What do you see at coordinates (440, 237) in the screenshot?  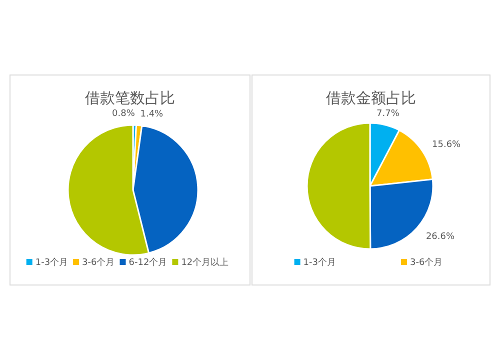 I see `data-label: 26.6%` at bounding box center [440, 237].